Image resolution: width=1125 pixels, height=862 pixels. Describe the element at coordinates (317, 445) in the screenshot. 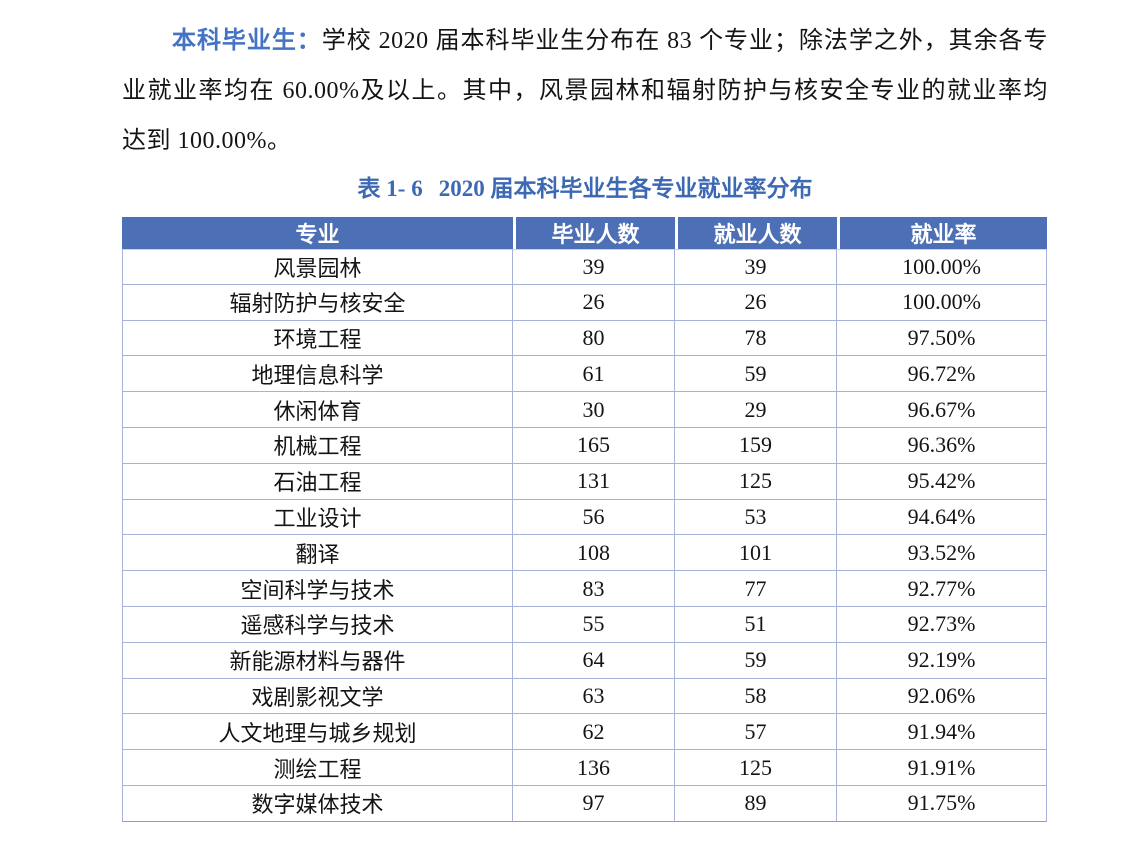

I see `cell-major: 机械工程` at that location.